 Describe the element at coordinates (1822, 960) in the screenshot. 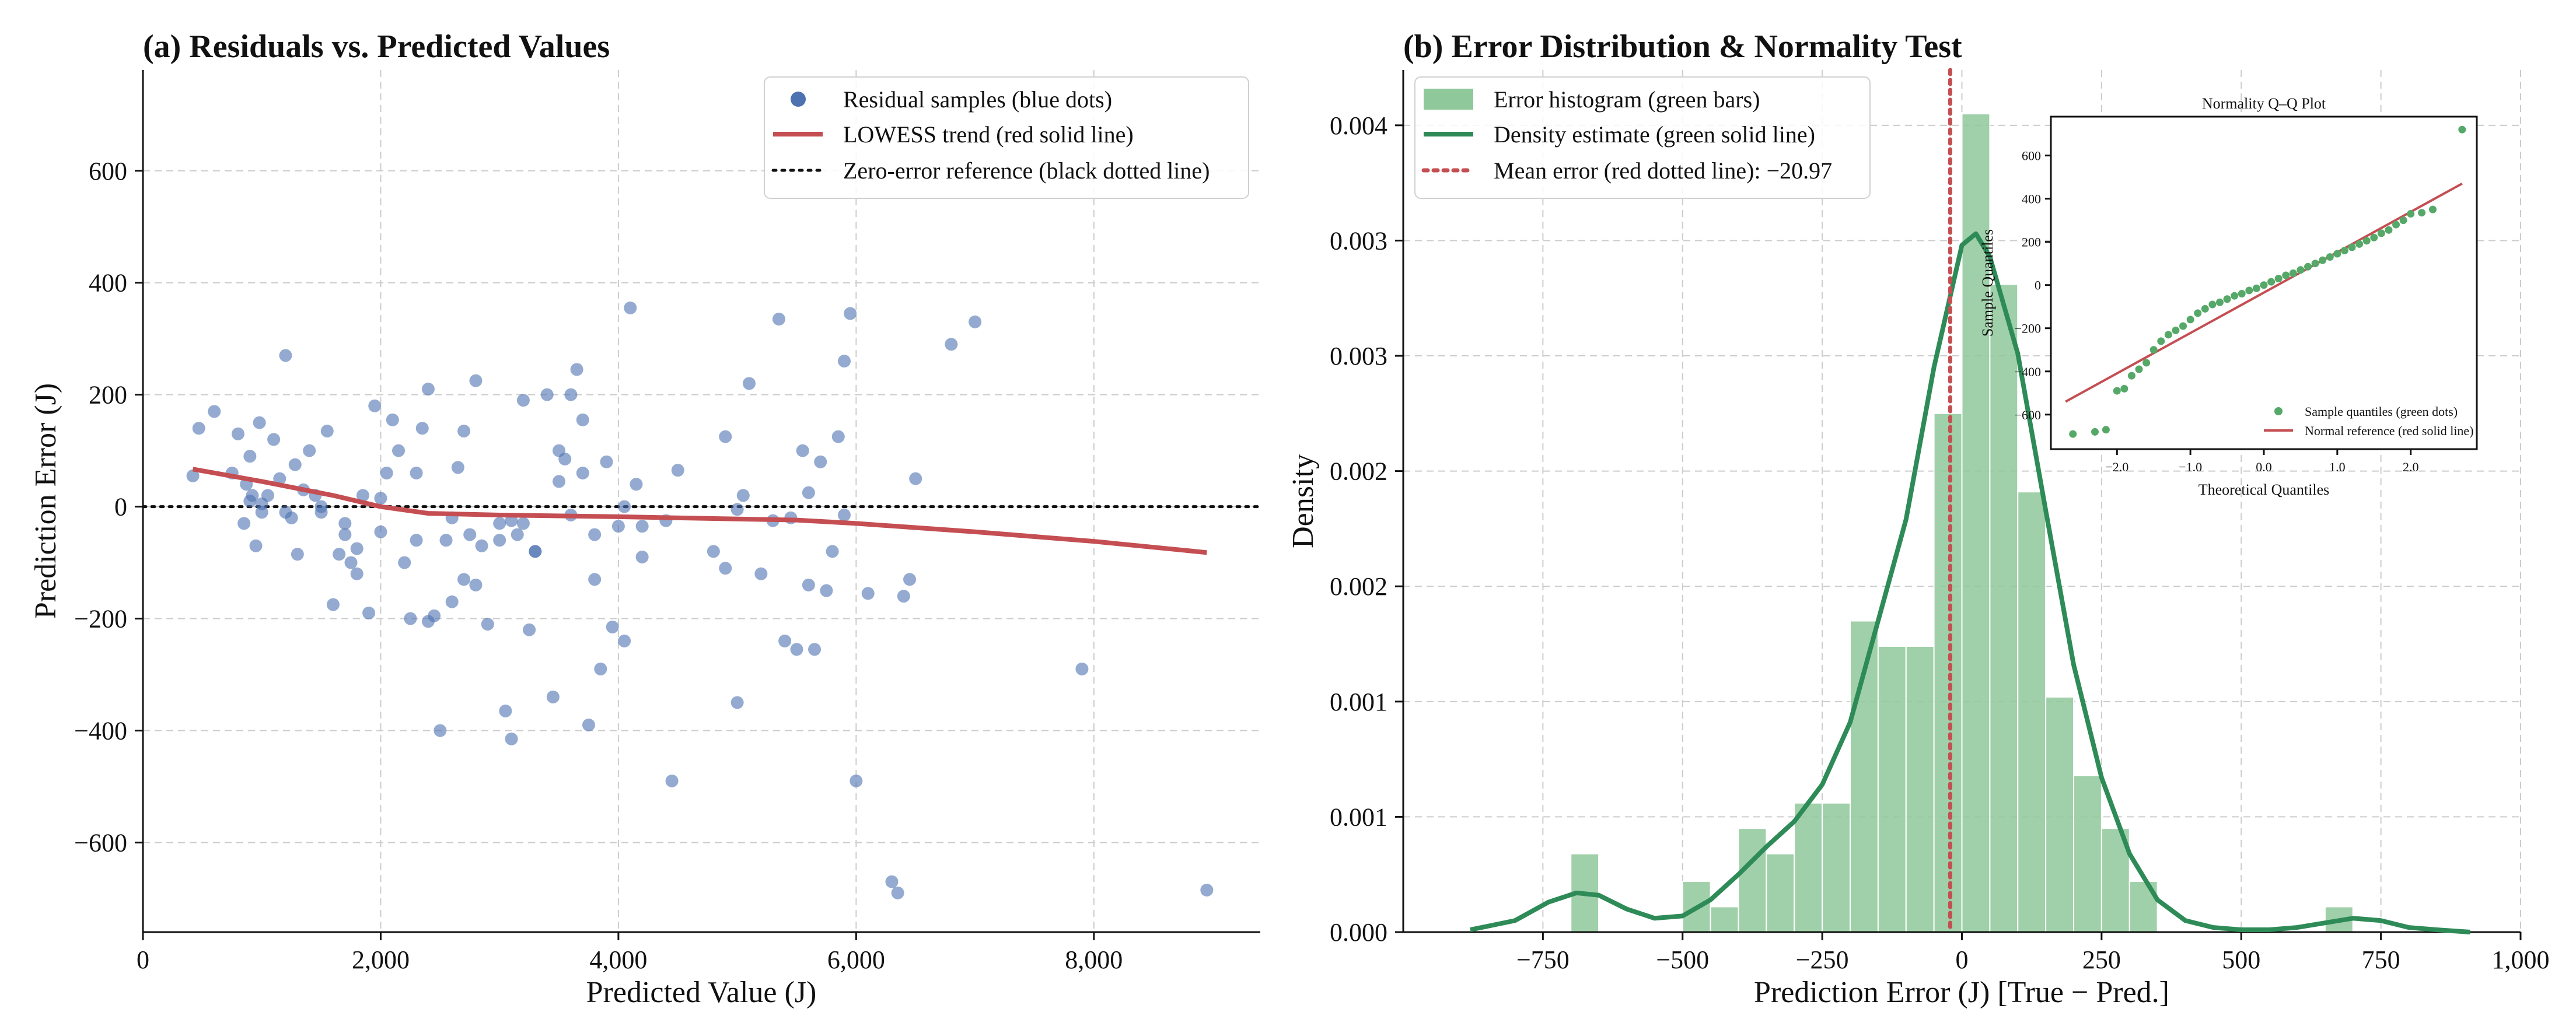

I see `panel-b-x-tick-label: −250` at that location.